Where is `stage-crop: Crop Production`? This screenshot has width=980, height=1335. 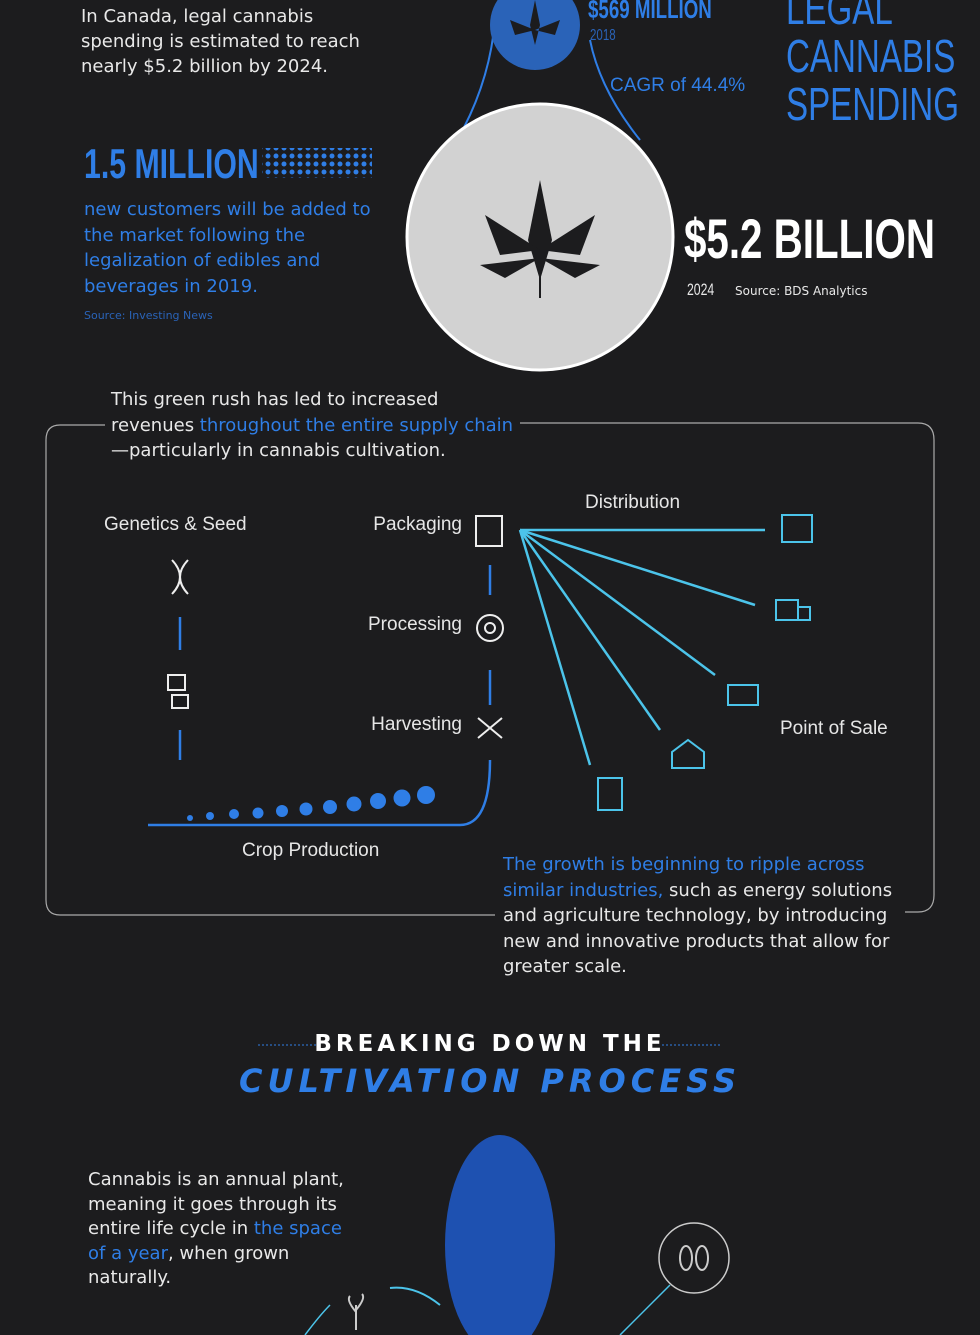
stage-crop: Crop Production is located at coordinates (311, 850).